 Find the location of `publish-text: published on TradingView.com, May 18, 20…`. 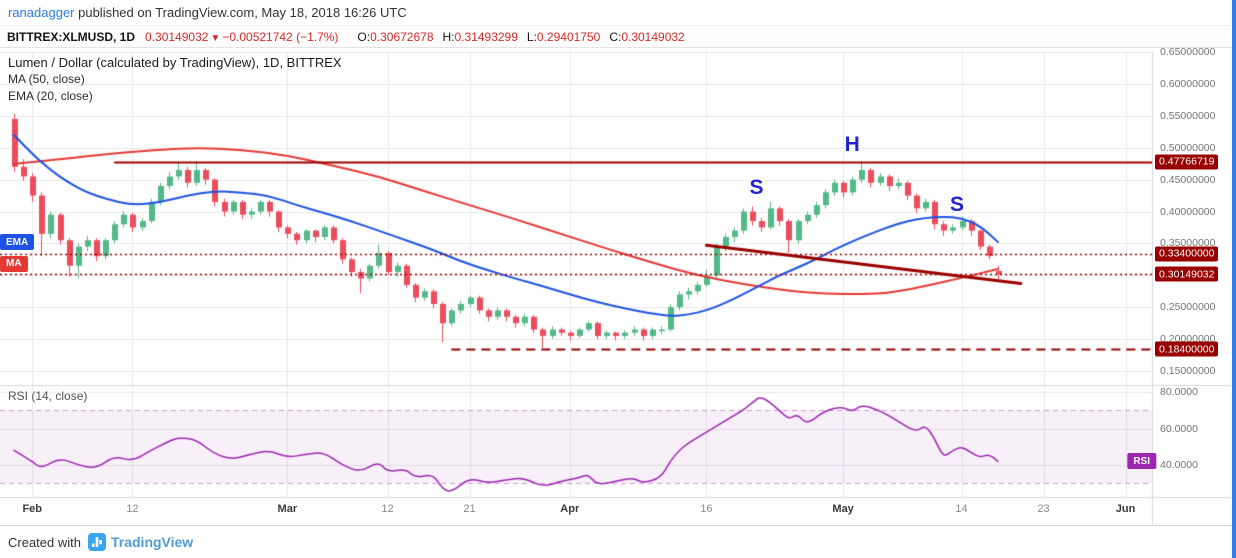

publish-text: published on TradingView.com, May 18, 20… is located at coordinates (240, 12).